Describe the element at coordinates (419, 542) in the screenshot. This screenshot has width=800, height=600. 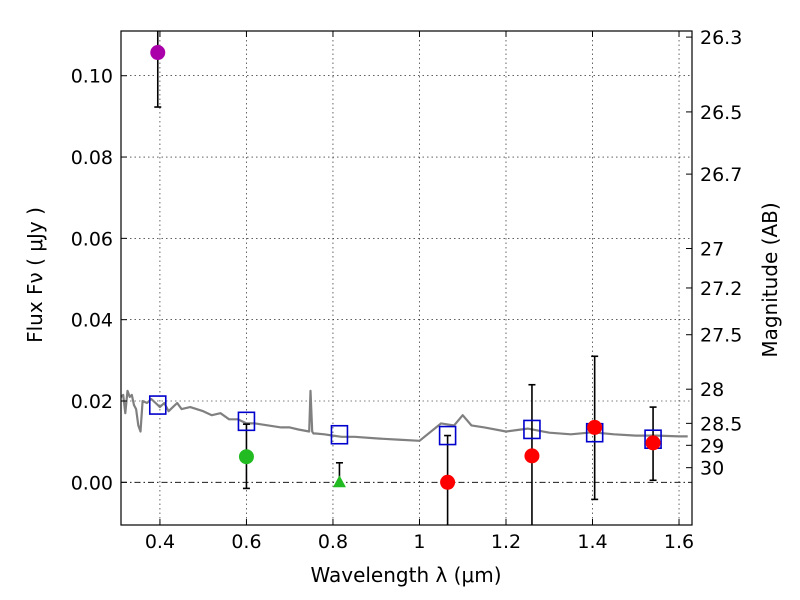
I see `x-tick-label: 1` at that location.